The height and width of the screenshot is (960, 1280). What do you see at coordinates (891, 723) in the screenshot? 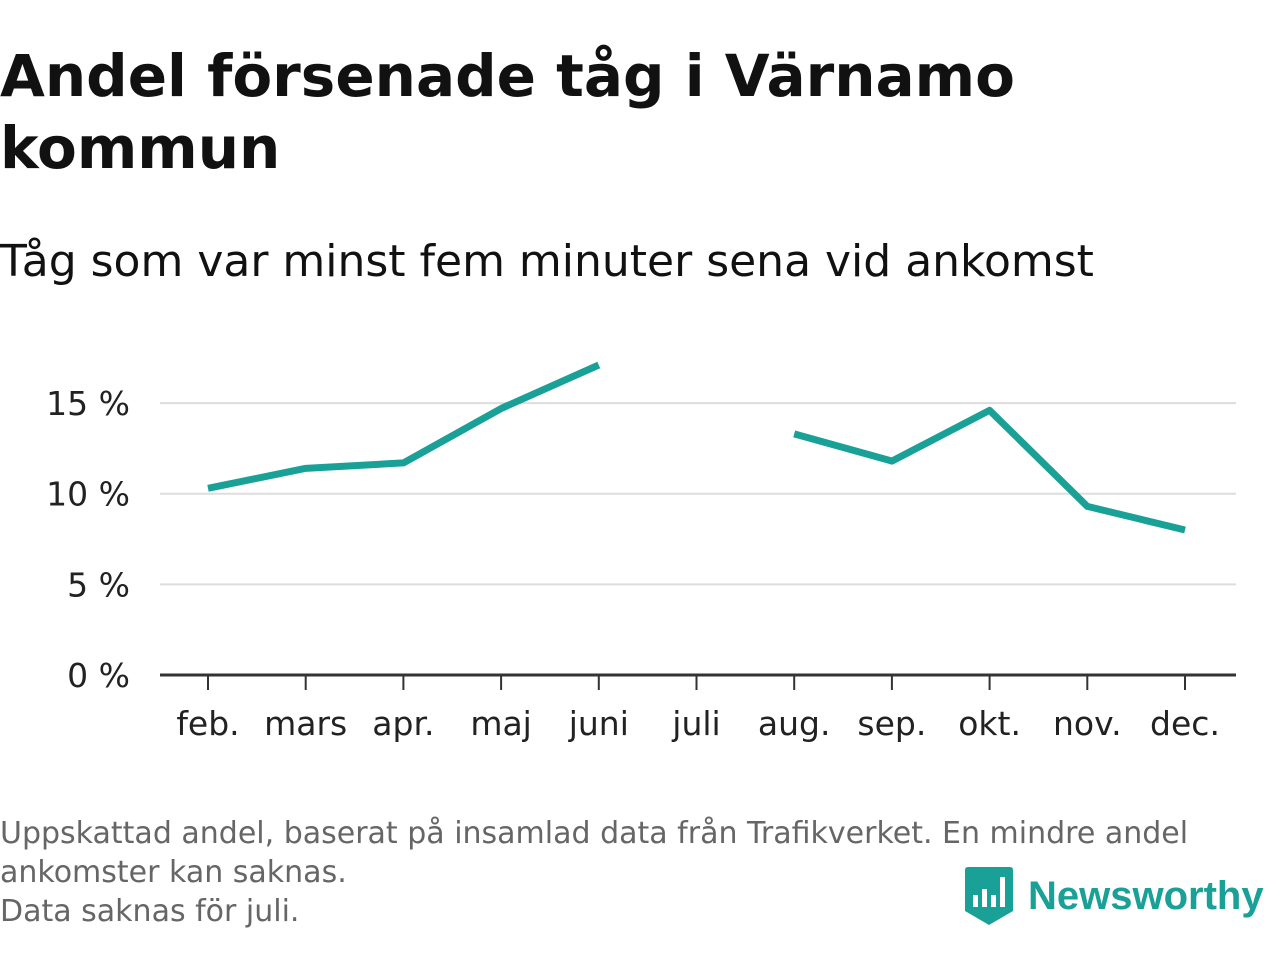
I see `x-tick-label: sep.` at bounding box center [891, 723].